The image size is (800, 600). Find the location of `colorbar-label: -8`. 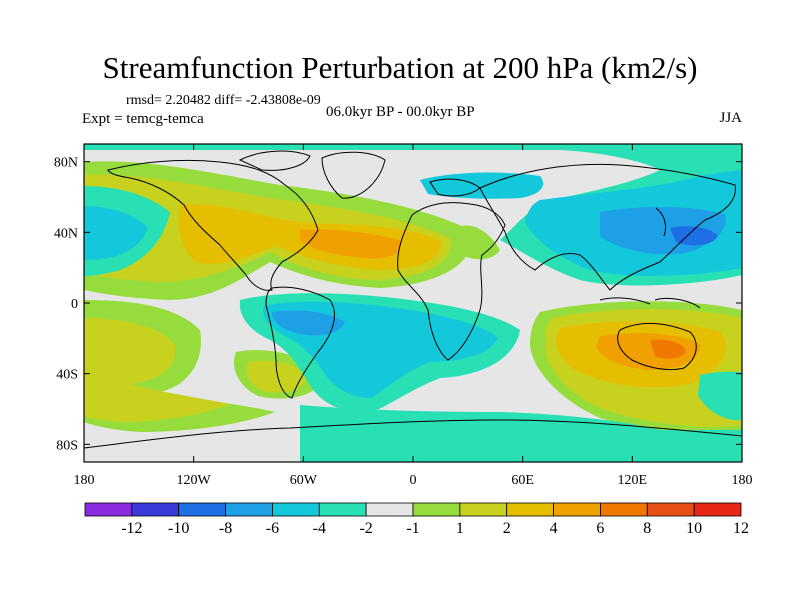

colorbar-label: -8 is located at coordinates (225, 528).